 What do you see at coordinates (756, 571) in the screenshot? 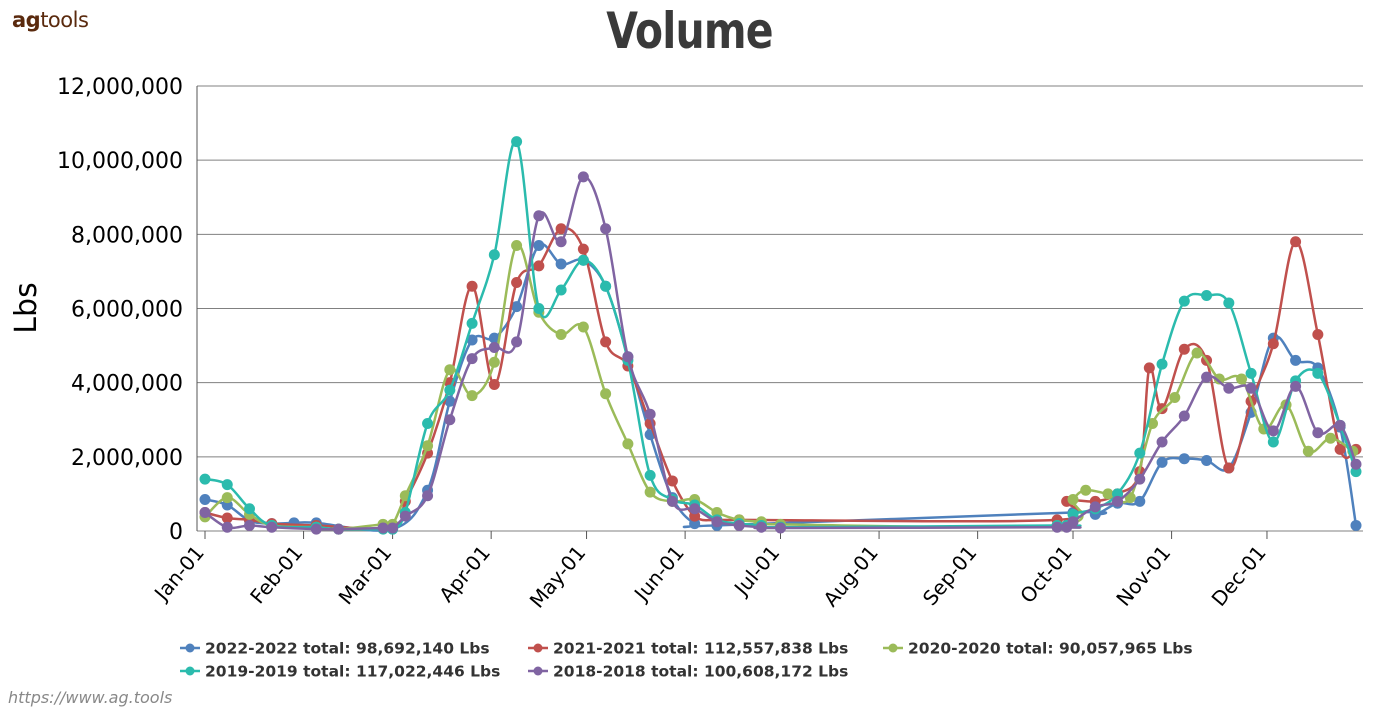
I see `x-tick-label: Jul-01` at bounding box center [756, 571].